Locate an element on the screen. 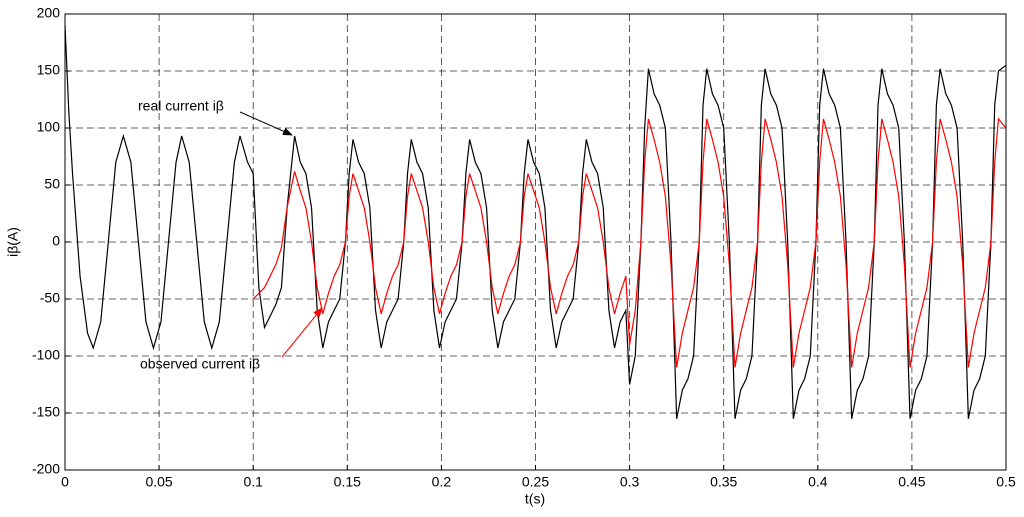 Image resolution: width=1024 pixels, height=517 pixels. x-tick-label: 0.1 is located at coordinates (253, 482).